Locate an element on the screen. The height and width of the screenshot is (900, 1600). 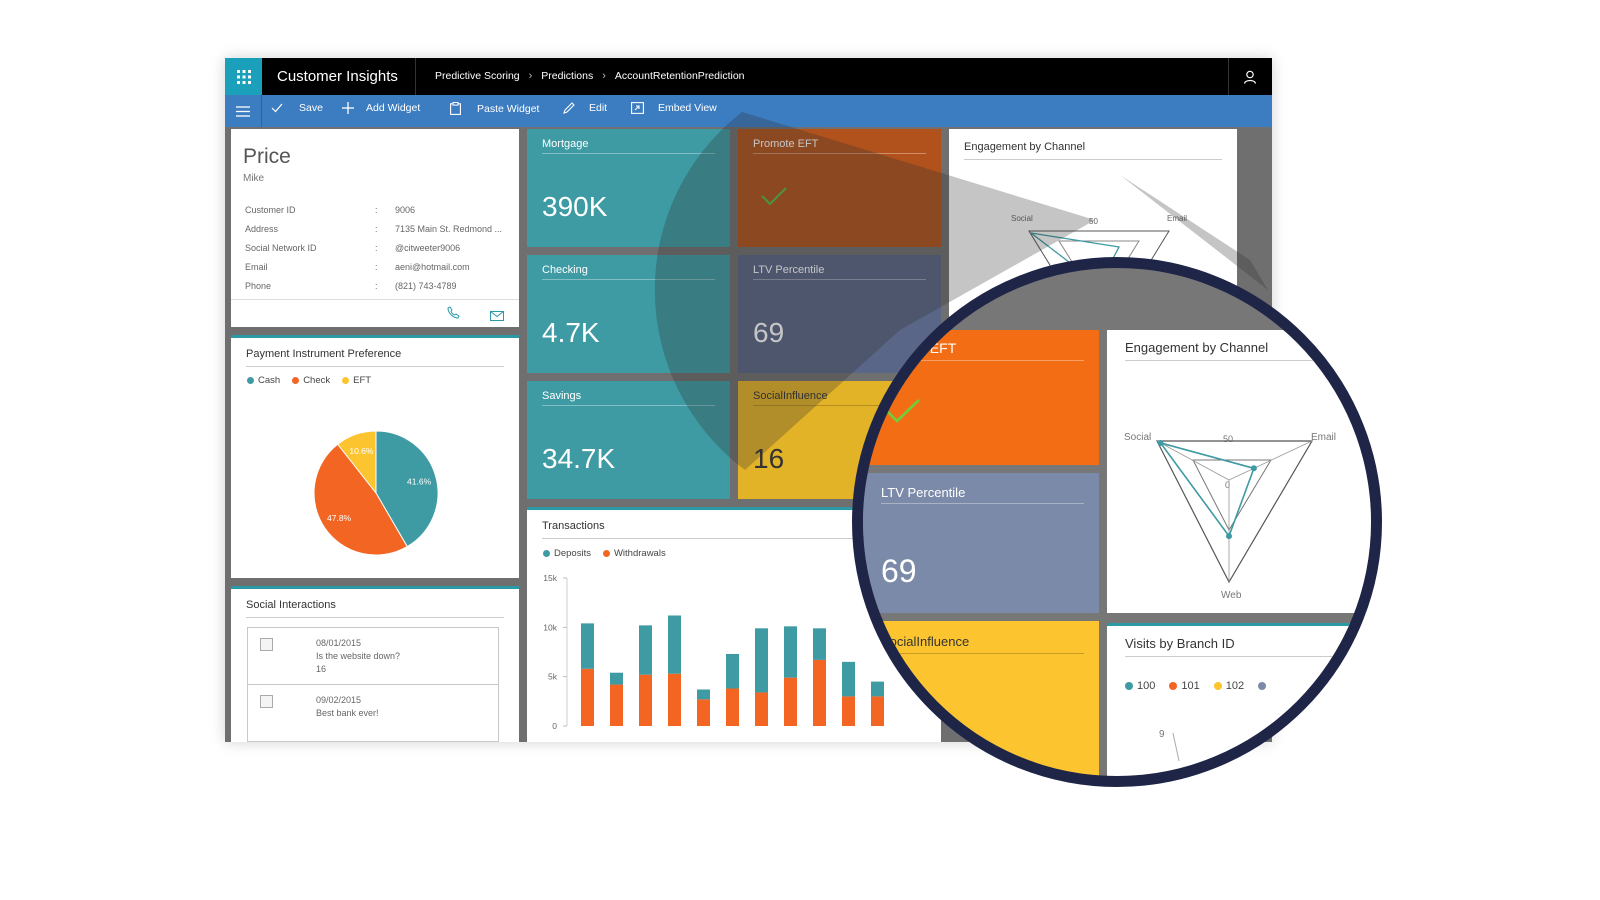
save-button: Save is located at coordinates (297, 108).